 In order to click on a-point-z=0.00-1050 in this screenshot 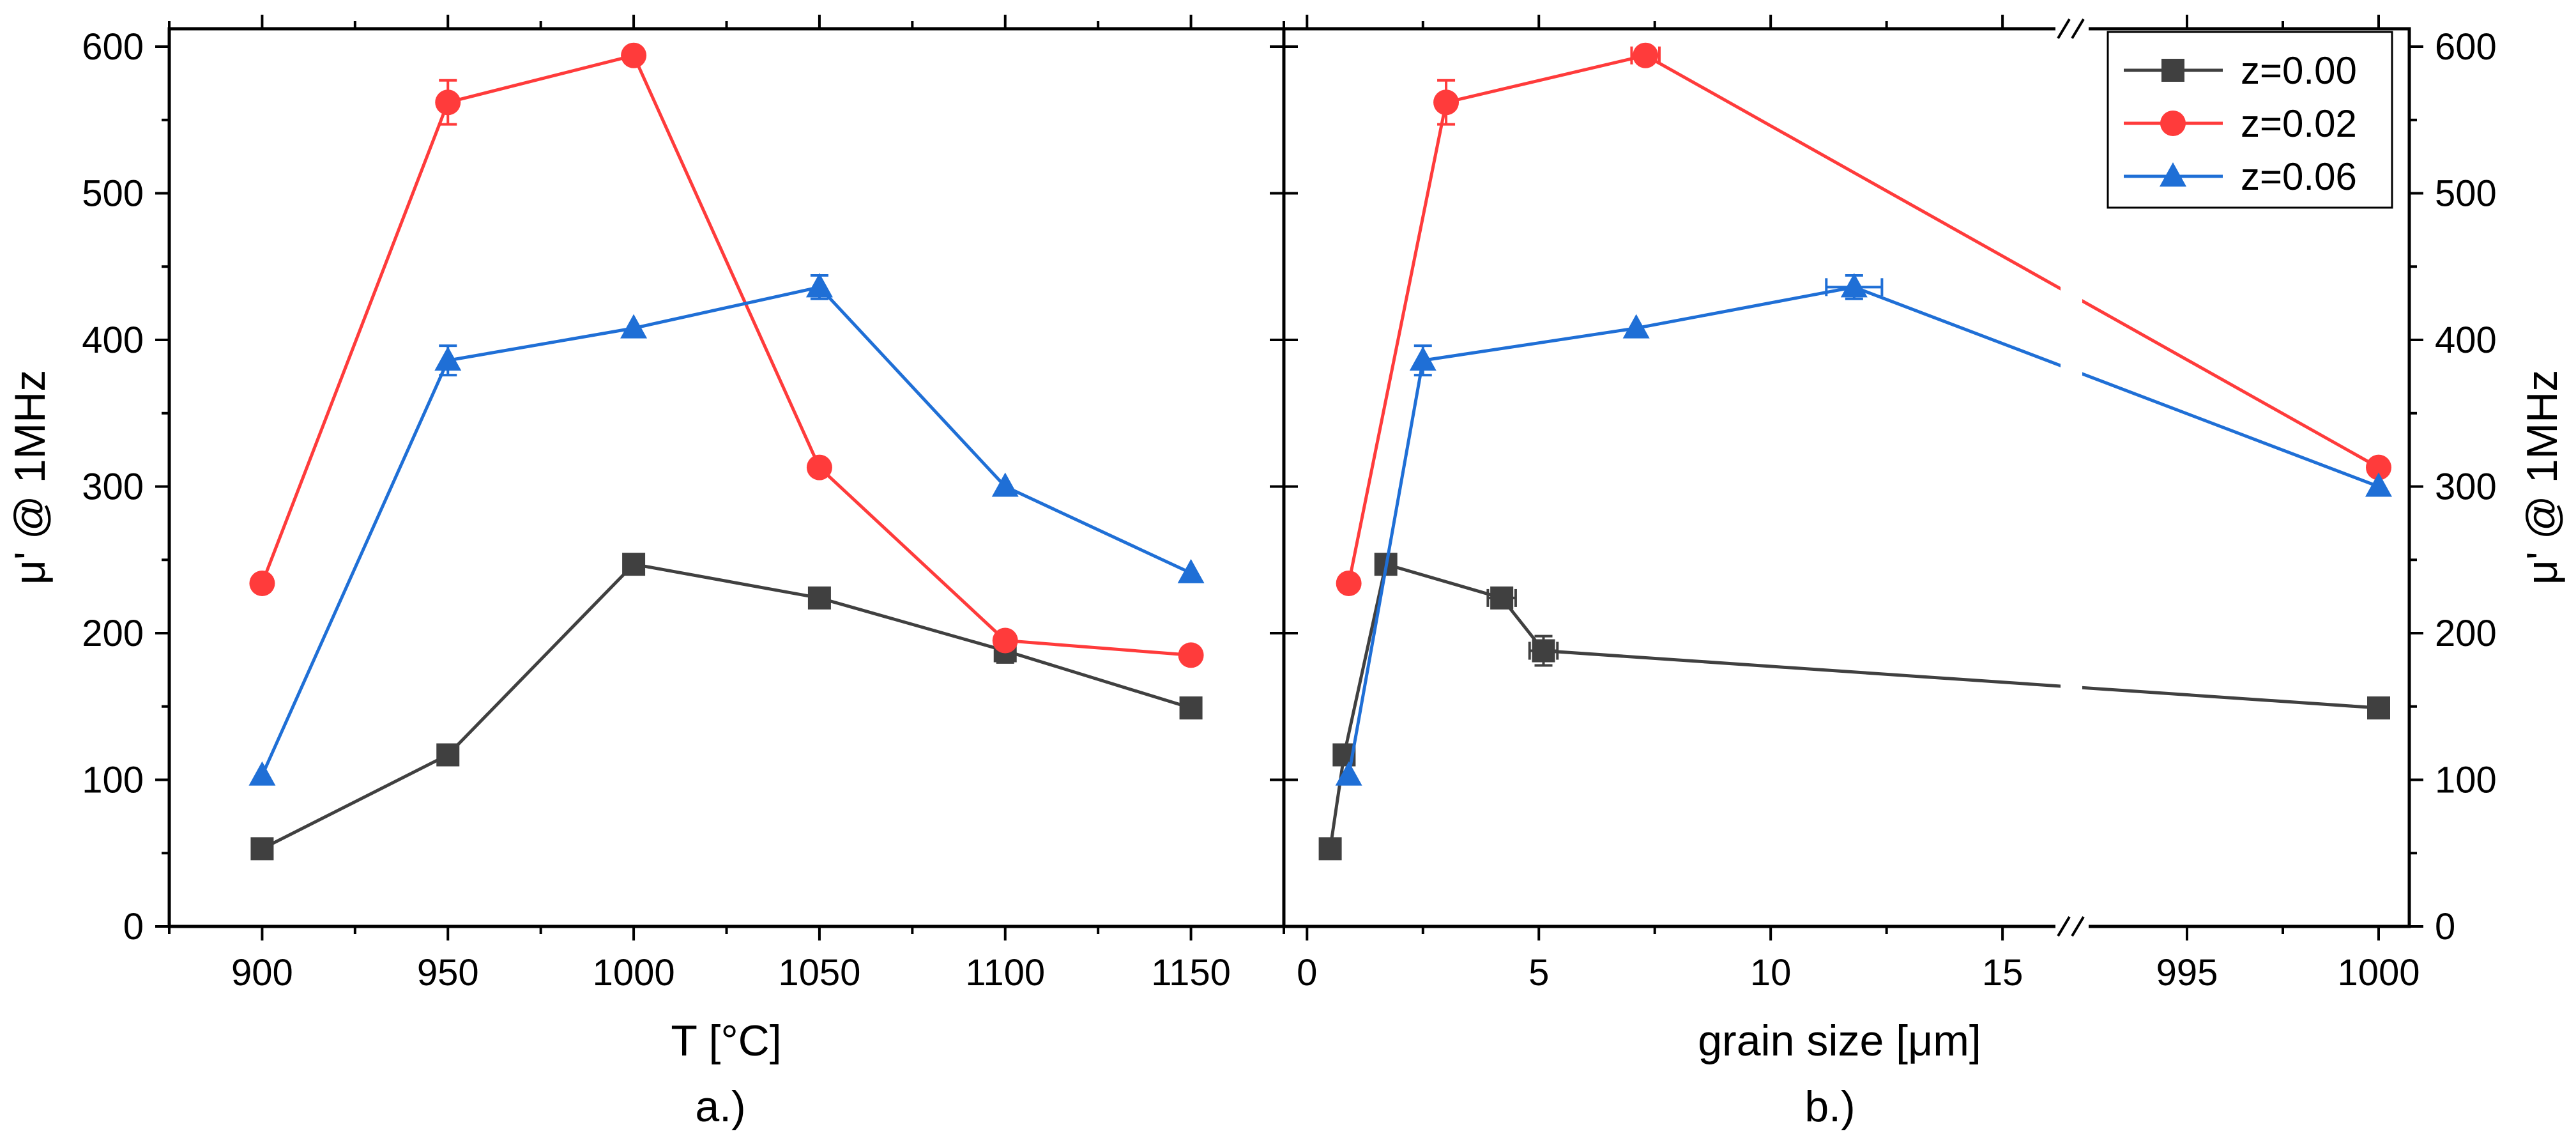, I will do `click(819, 598)`.